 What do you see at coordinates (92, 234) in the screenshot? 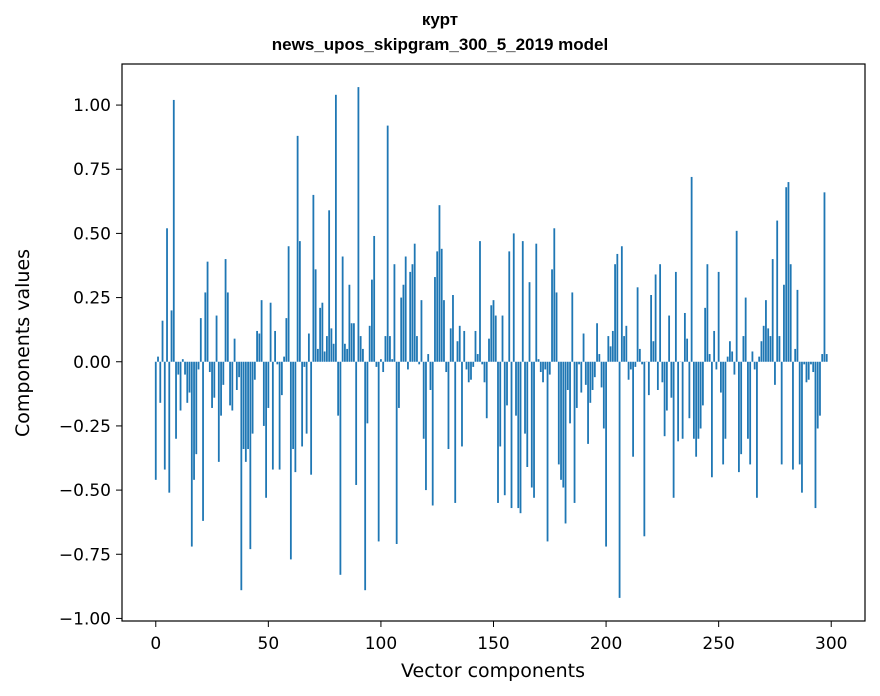
I see `y-tick-label: 0.50` at bounding box center [92, 234].